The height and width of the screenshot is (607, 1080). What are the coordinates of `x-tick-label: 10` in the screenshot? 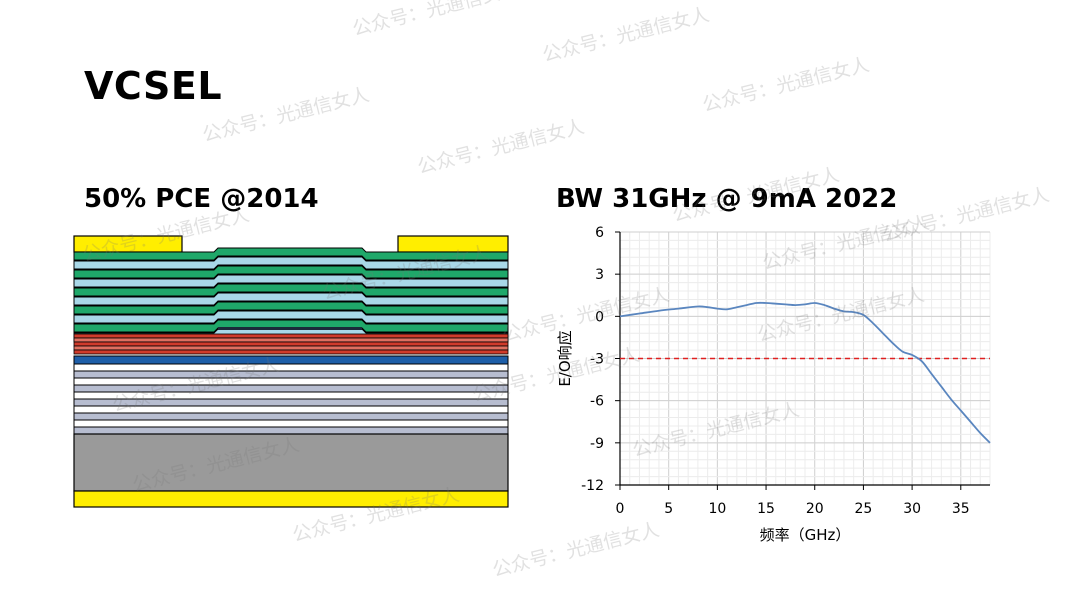 It's located at (717, 509).